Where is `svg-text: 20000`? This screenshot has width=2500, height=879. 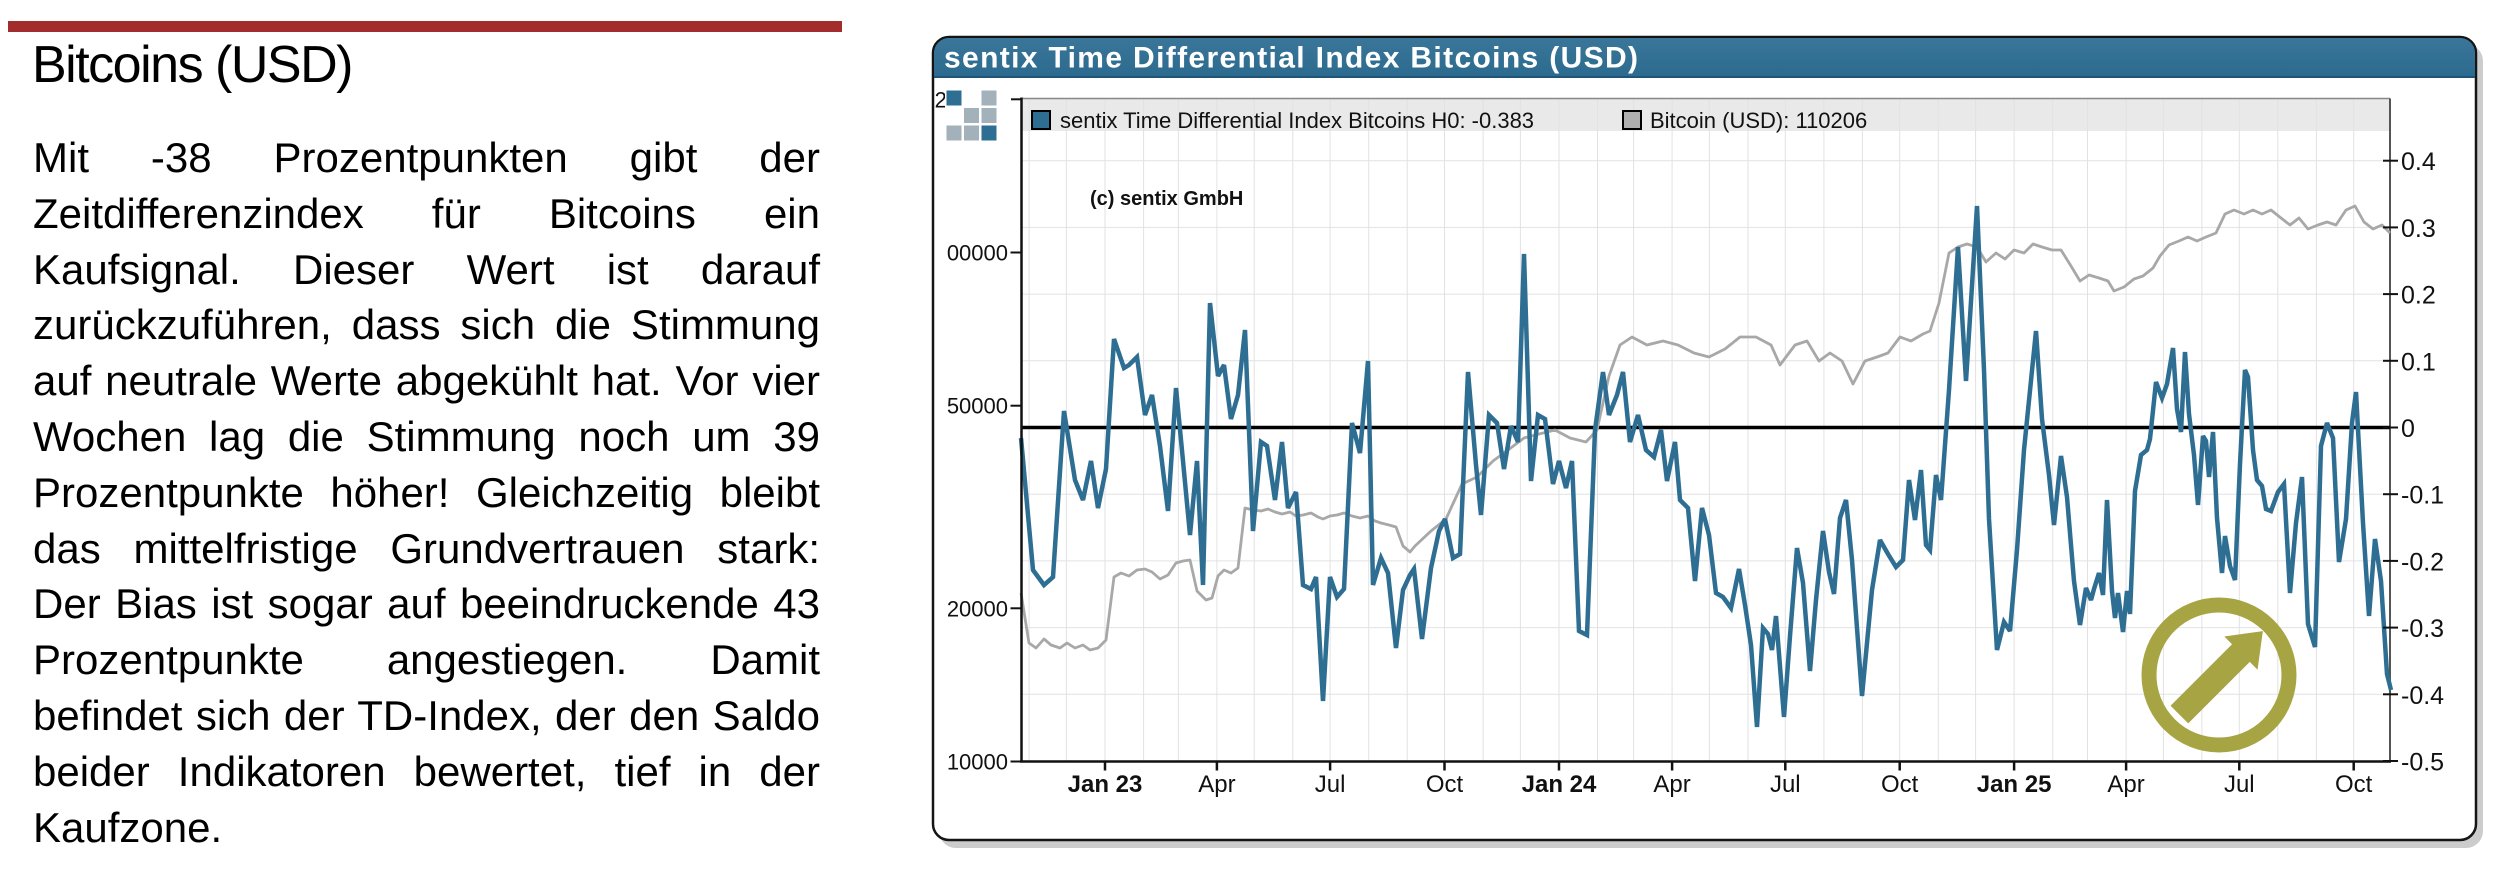 svg-text: 20000 is located at coordinates (977, 608).